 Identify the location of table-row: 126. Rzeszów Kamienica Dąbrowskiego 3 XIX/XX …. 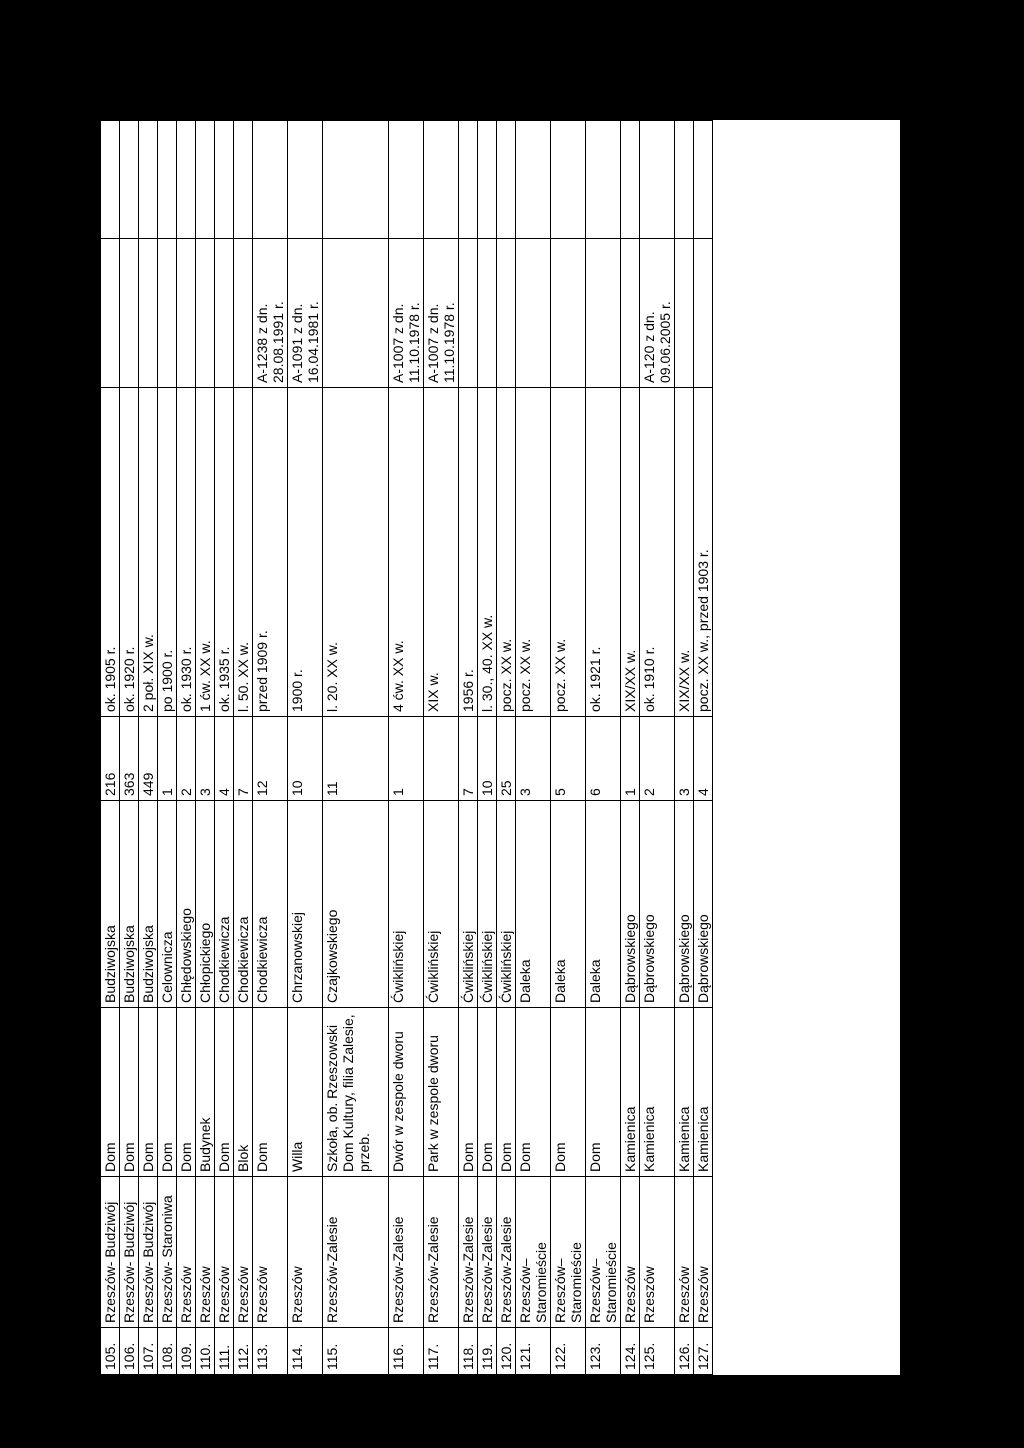
(684, 747).